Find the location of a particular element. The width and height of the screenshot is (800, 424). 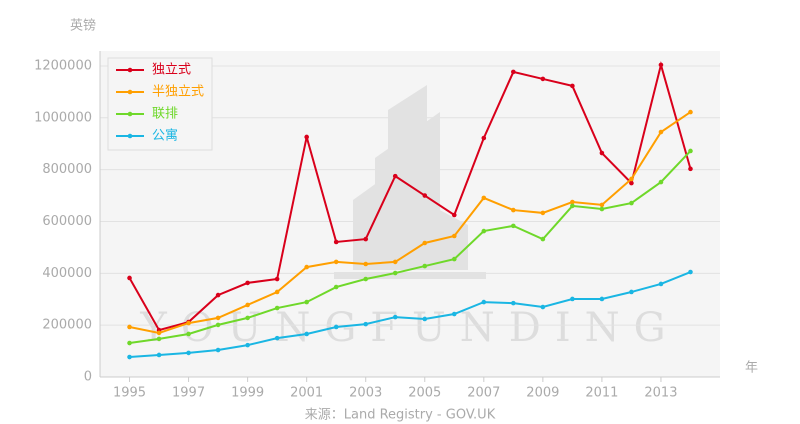

legend-box is located at coordinates (160, 104).